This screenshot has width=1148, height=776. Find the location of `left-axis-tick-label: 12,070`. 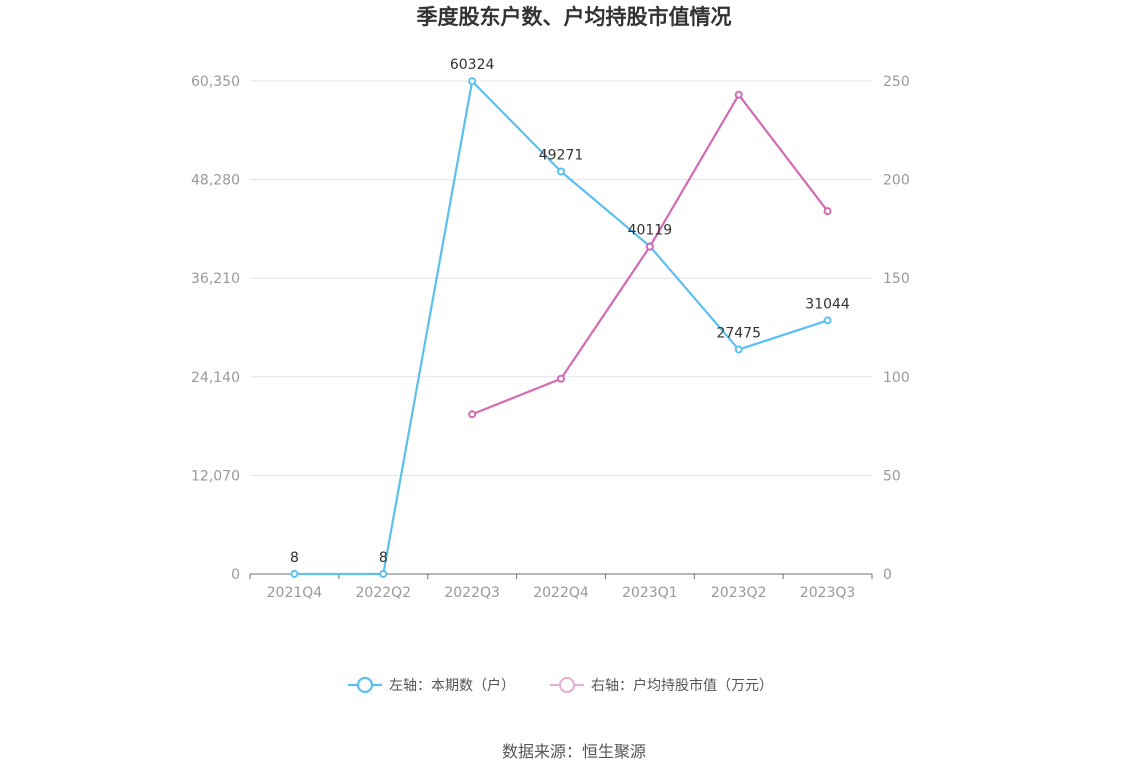

left-axis-tick-label: 12,070 is located at coordinates (215, 476).